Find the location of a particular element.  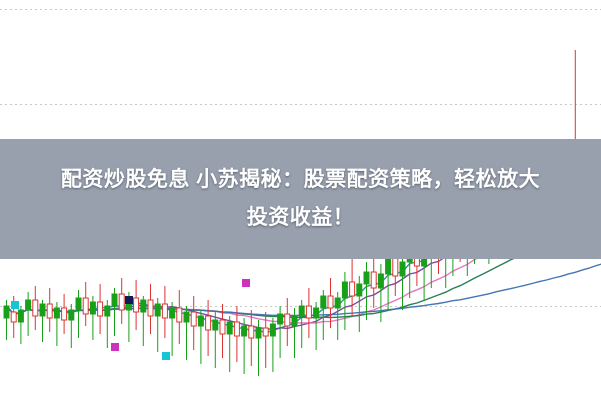

overlay-title-line1: 配资炒股免息 小苏揭秘：股票配资策略，轻松放大 is located at coordinates (300, 179).